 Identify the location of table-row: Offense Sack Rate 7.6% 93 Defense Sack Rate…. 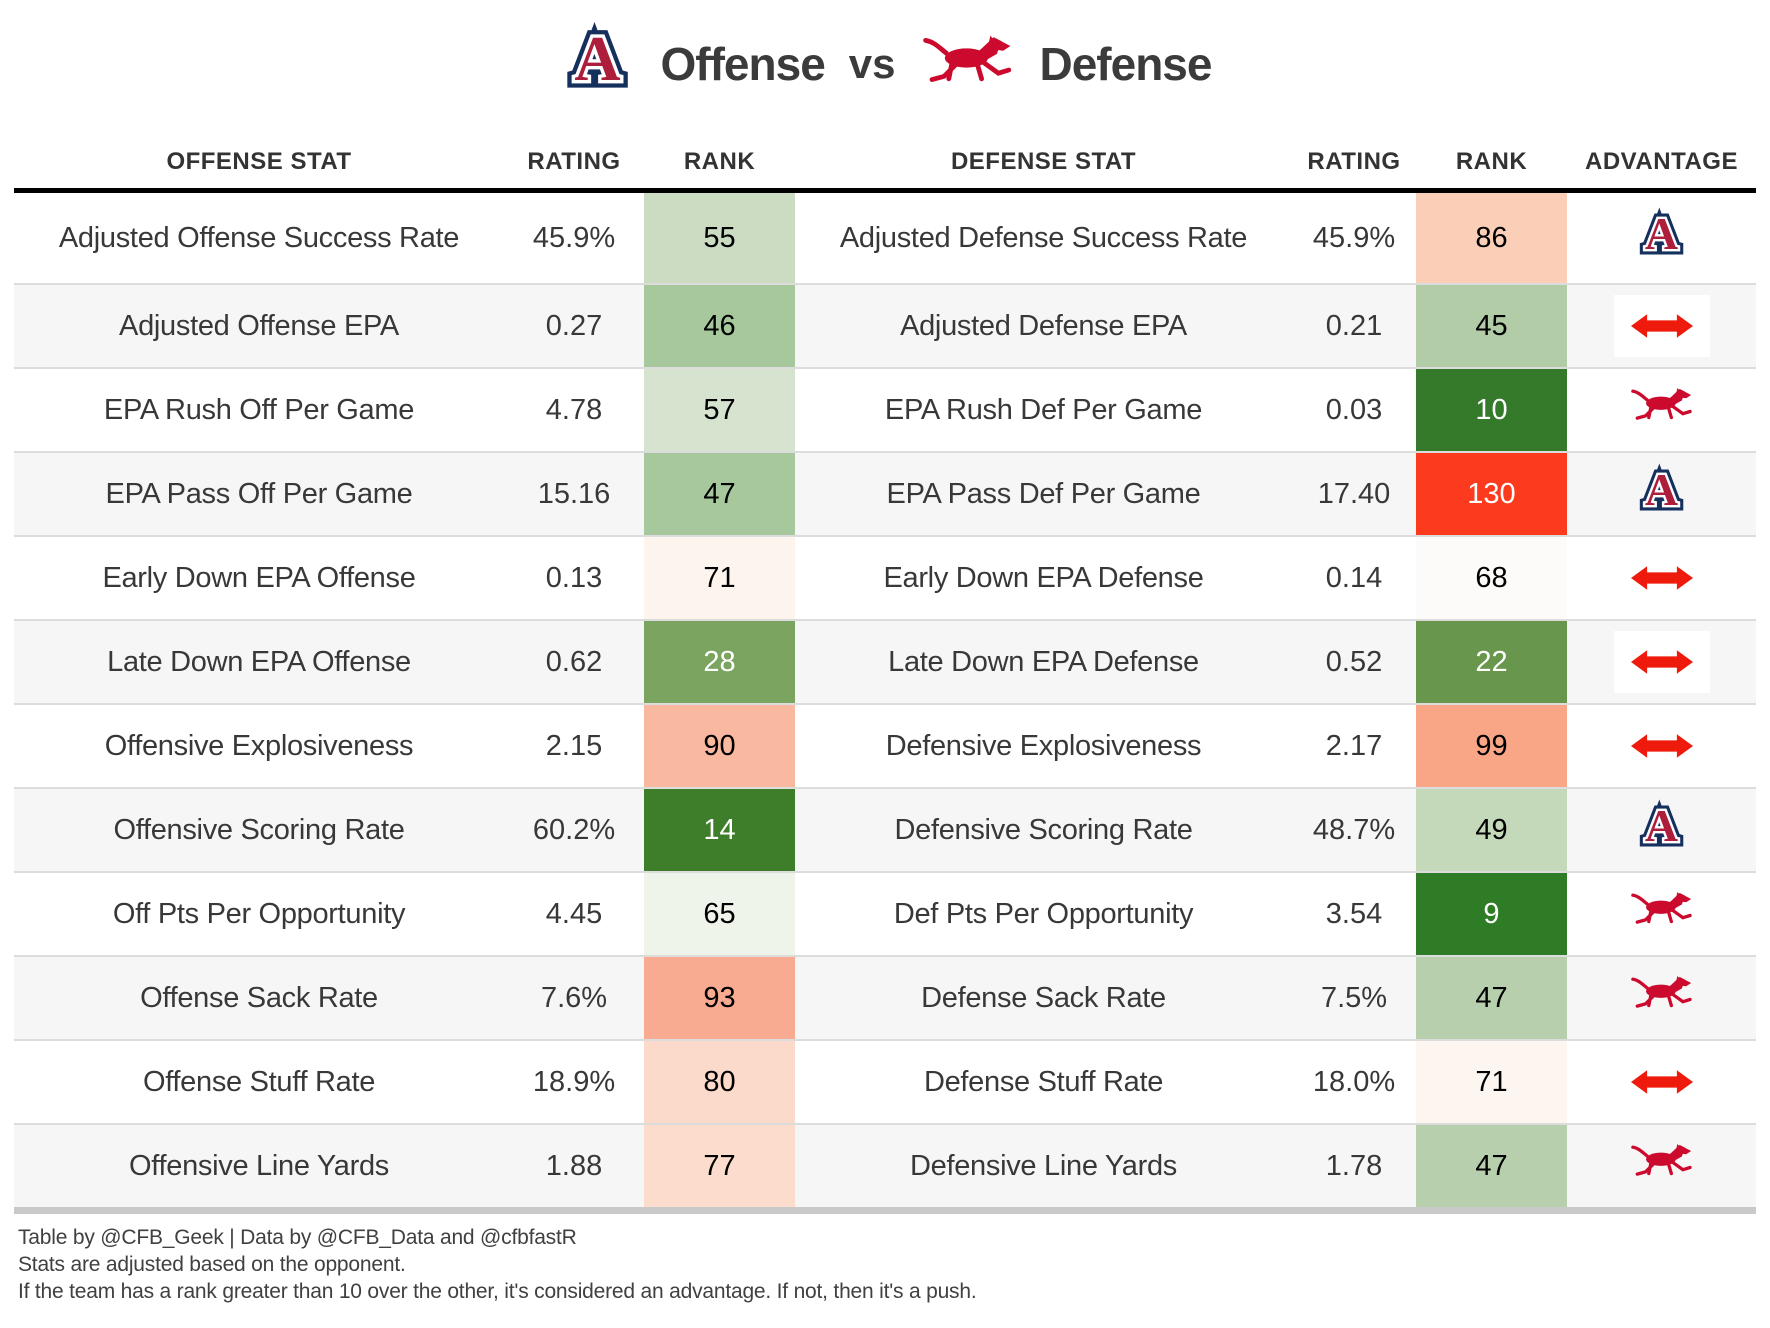
(885, 997).